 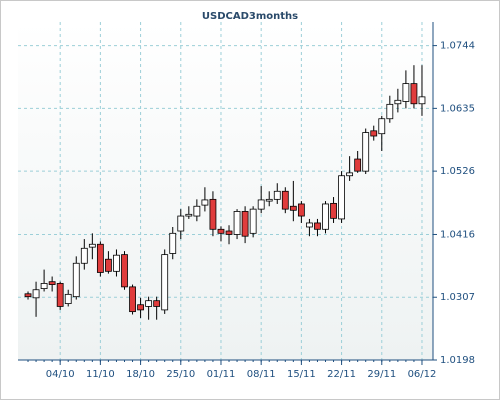 I want to click on x-tick-label: 18/10, so click(x=140, y=374).